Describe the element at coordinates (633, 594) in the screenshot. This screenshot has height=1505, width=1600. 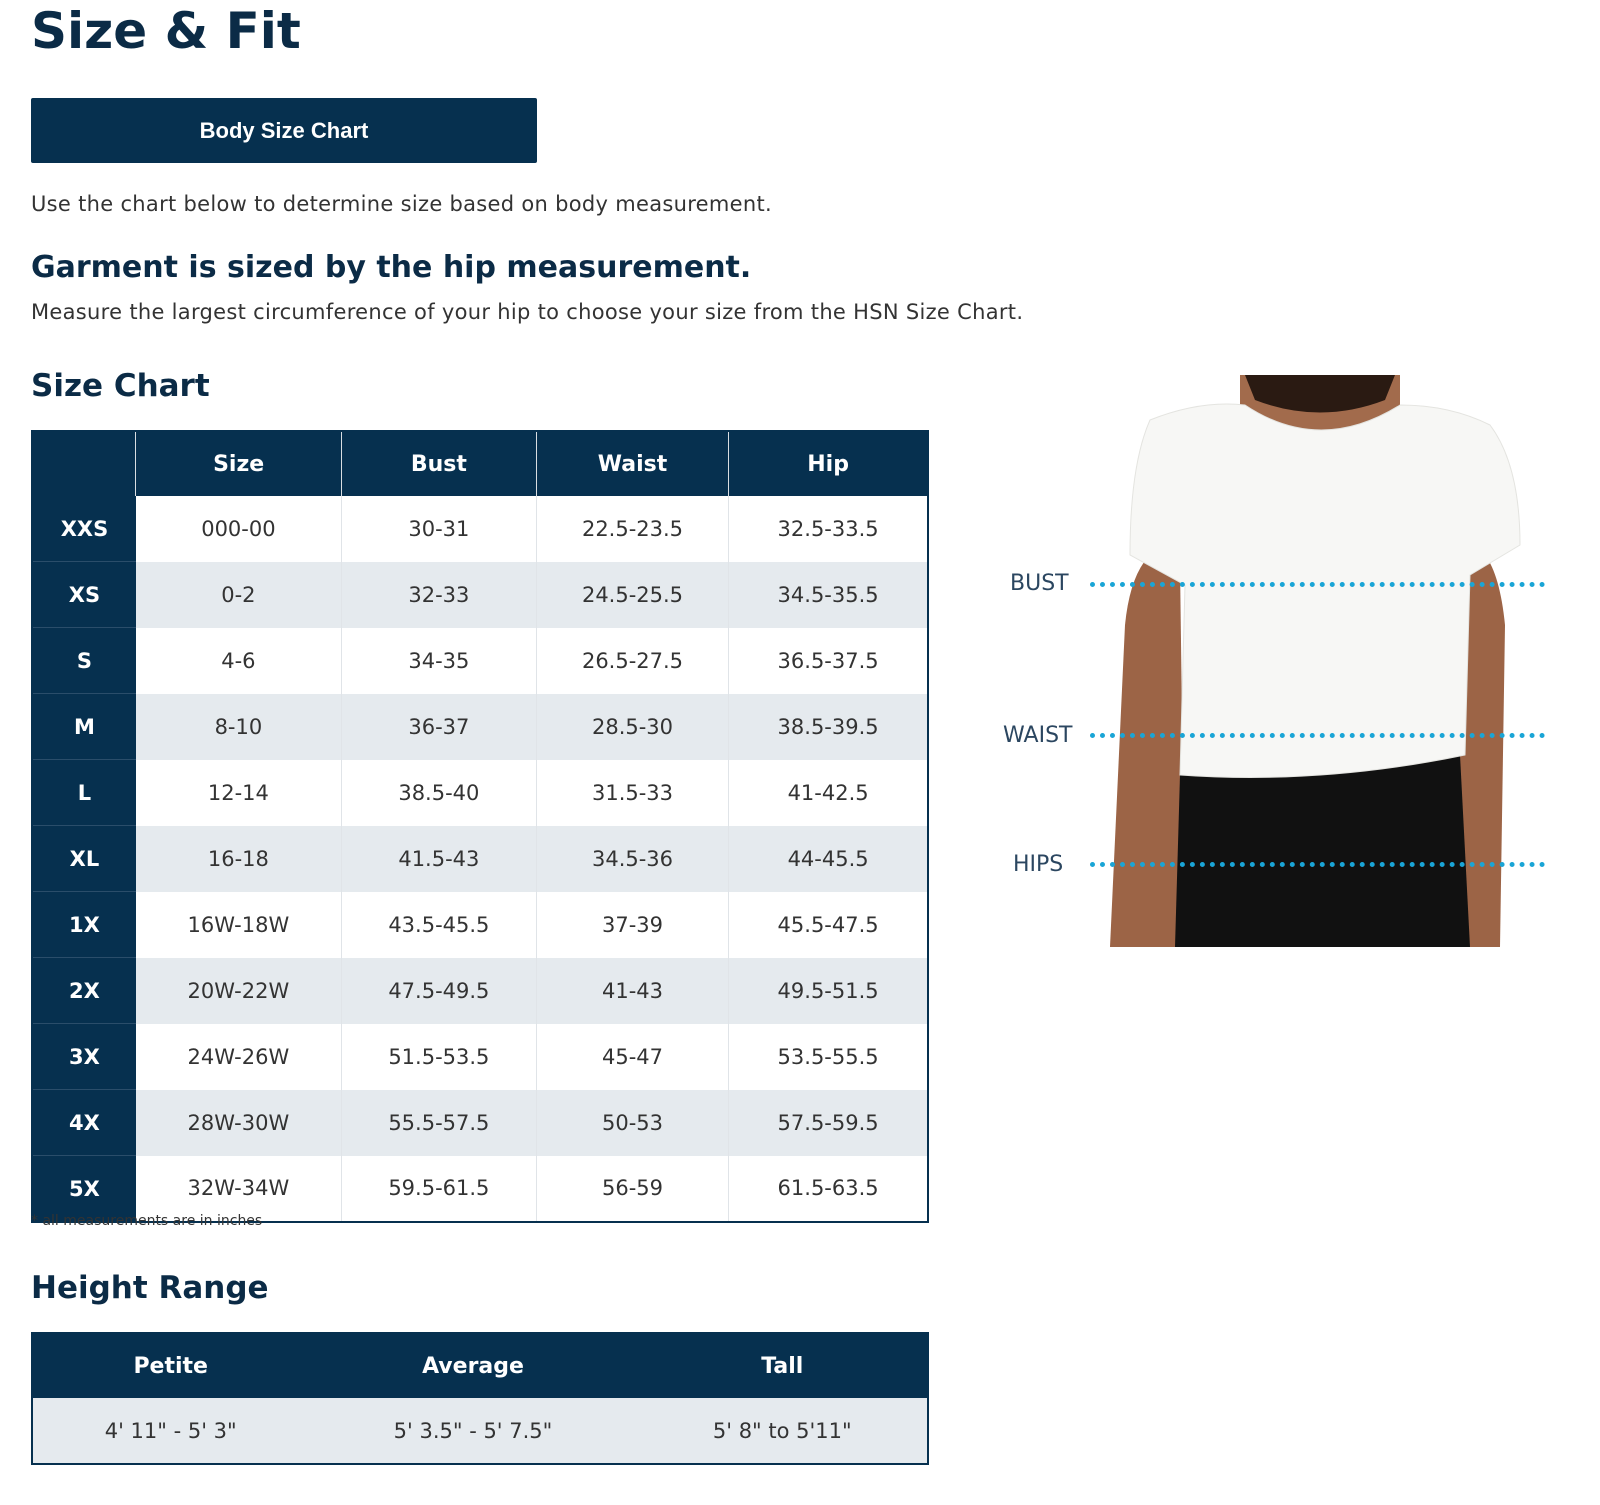
I see `table-cell: 24.5-25.5` at that location.